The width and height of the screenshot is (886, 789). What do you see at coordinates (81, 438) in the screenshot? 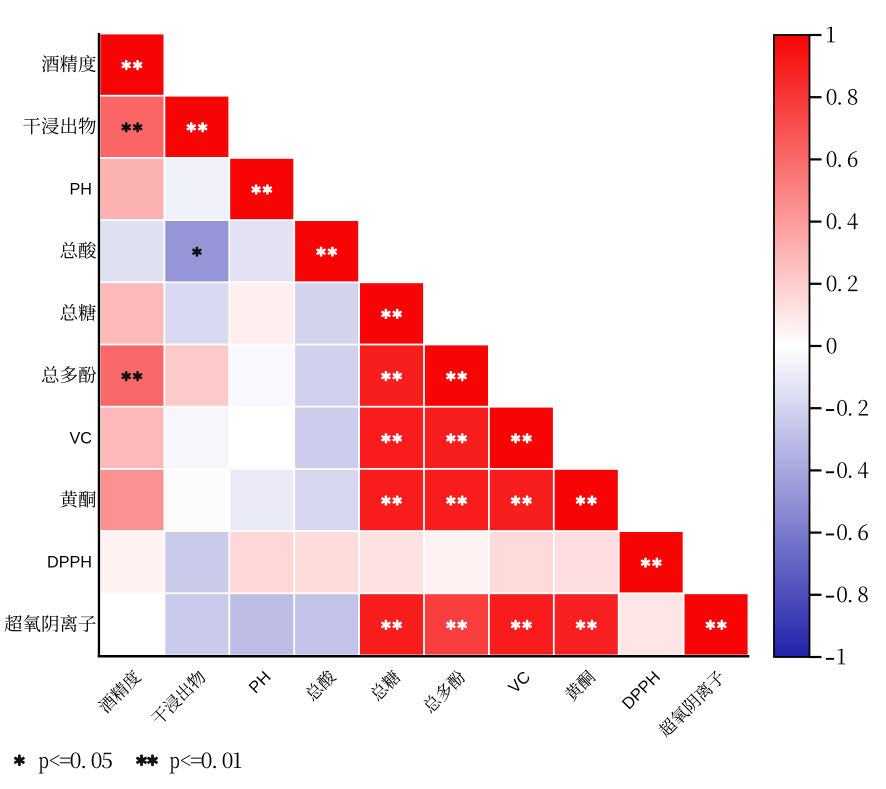
I see `svg-text: VC` at bounding box center [81, 438].